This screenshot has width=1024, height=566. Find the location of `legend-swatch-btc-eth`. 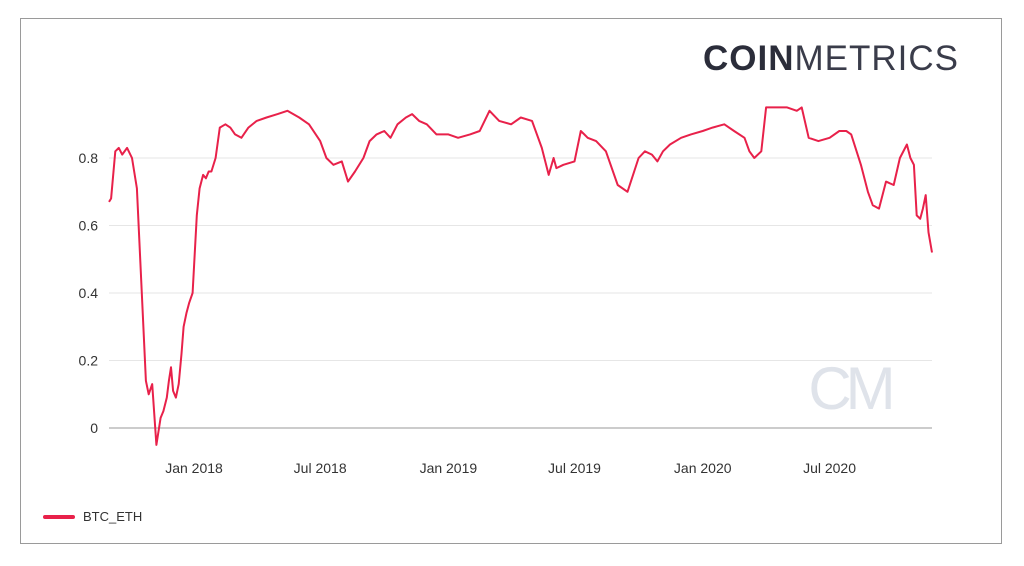

legend-swatch-btc-eth is located at coordinates (59, 516).